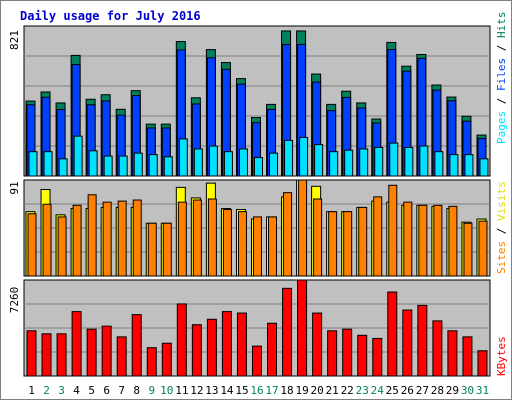  I want to click on day-label: 27, so click(422, 390).